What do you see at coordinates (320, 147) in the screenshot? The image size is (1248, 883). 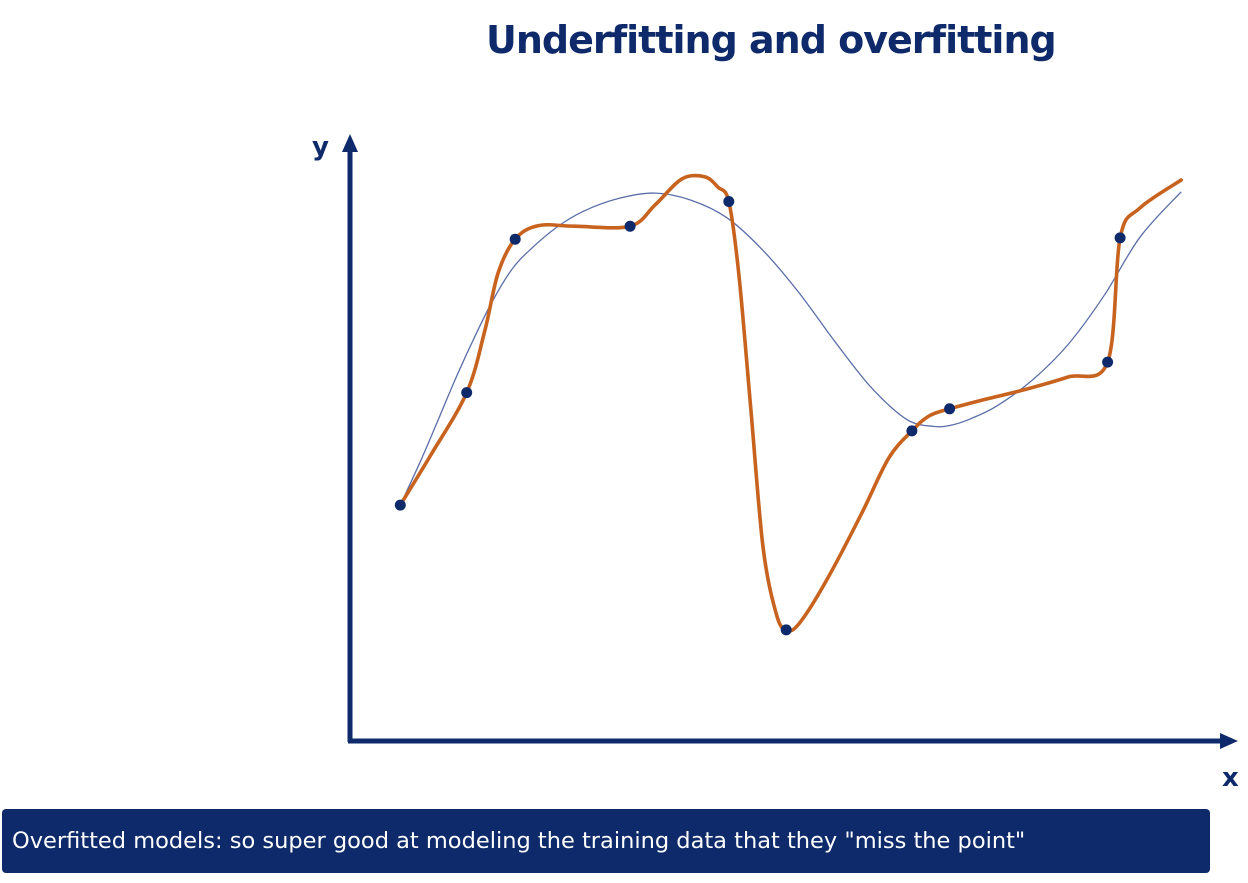 I see `y-axis-label: y` at bounding box center [320, 147].